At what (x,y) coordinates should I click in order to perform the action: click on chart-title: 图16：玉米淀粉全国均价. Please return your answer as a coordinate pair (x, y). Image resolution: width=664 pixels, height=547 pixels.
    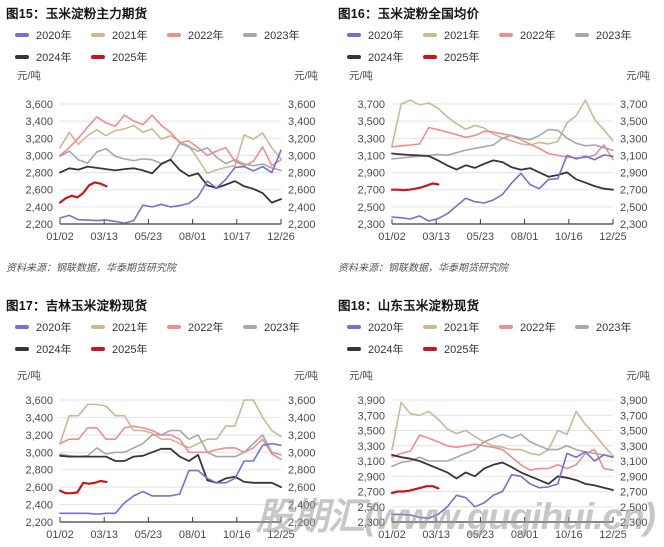
    Looking at the image, I should click on (409, 14).